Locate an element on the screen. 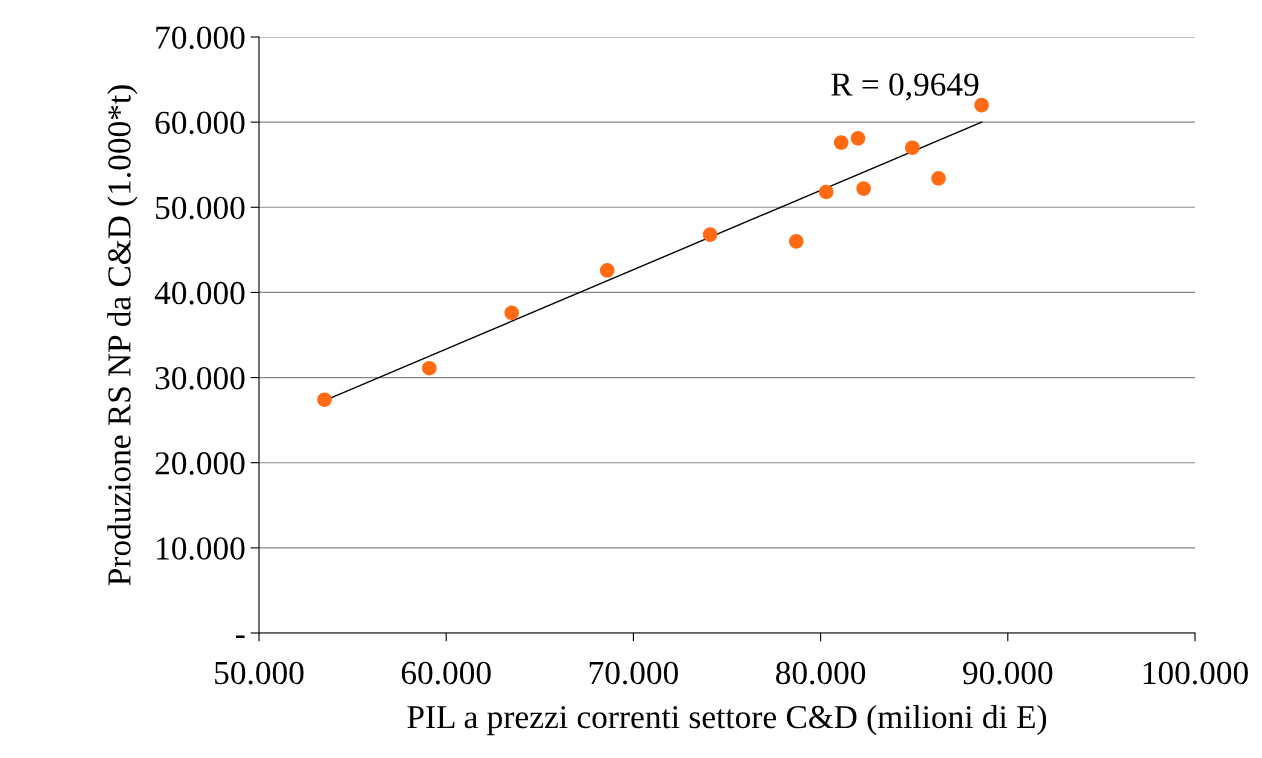  x-tick-label: 90.000 is located at coordinates (1008, 673).